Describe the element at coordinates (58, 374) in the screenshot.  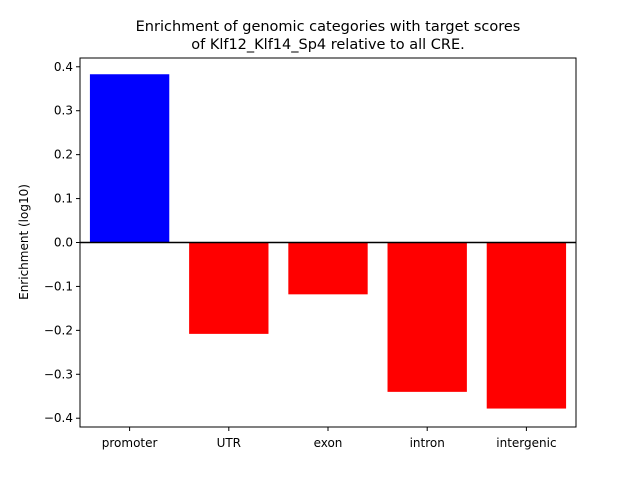
I see `y-tick-label: −0.3` at that location.